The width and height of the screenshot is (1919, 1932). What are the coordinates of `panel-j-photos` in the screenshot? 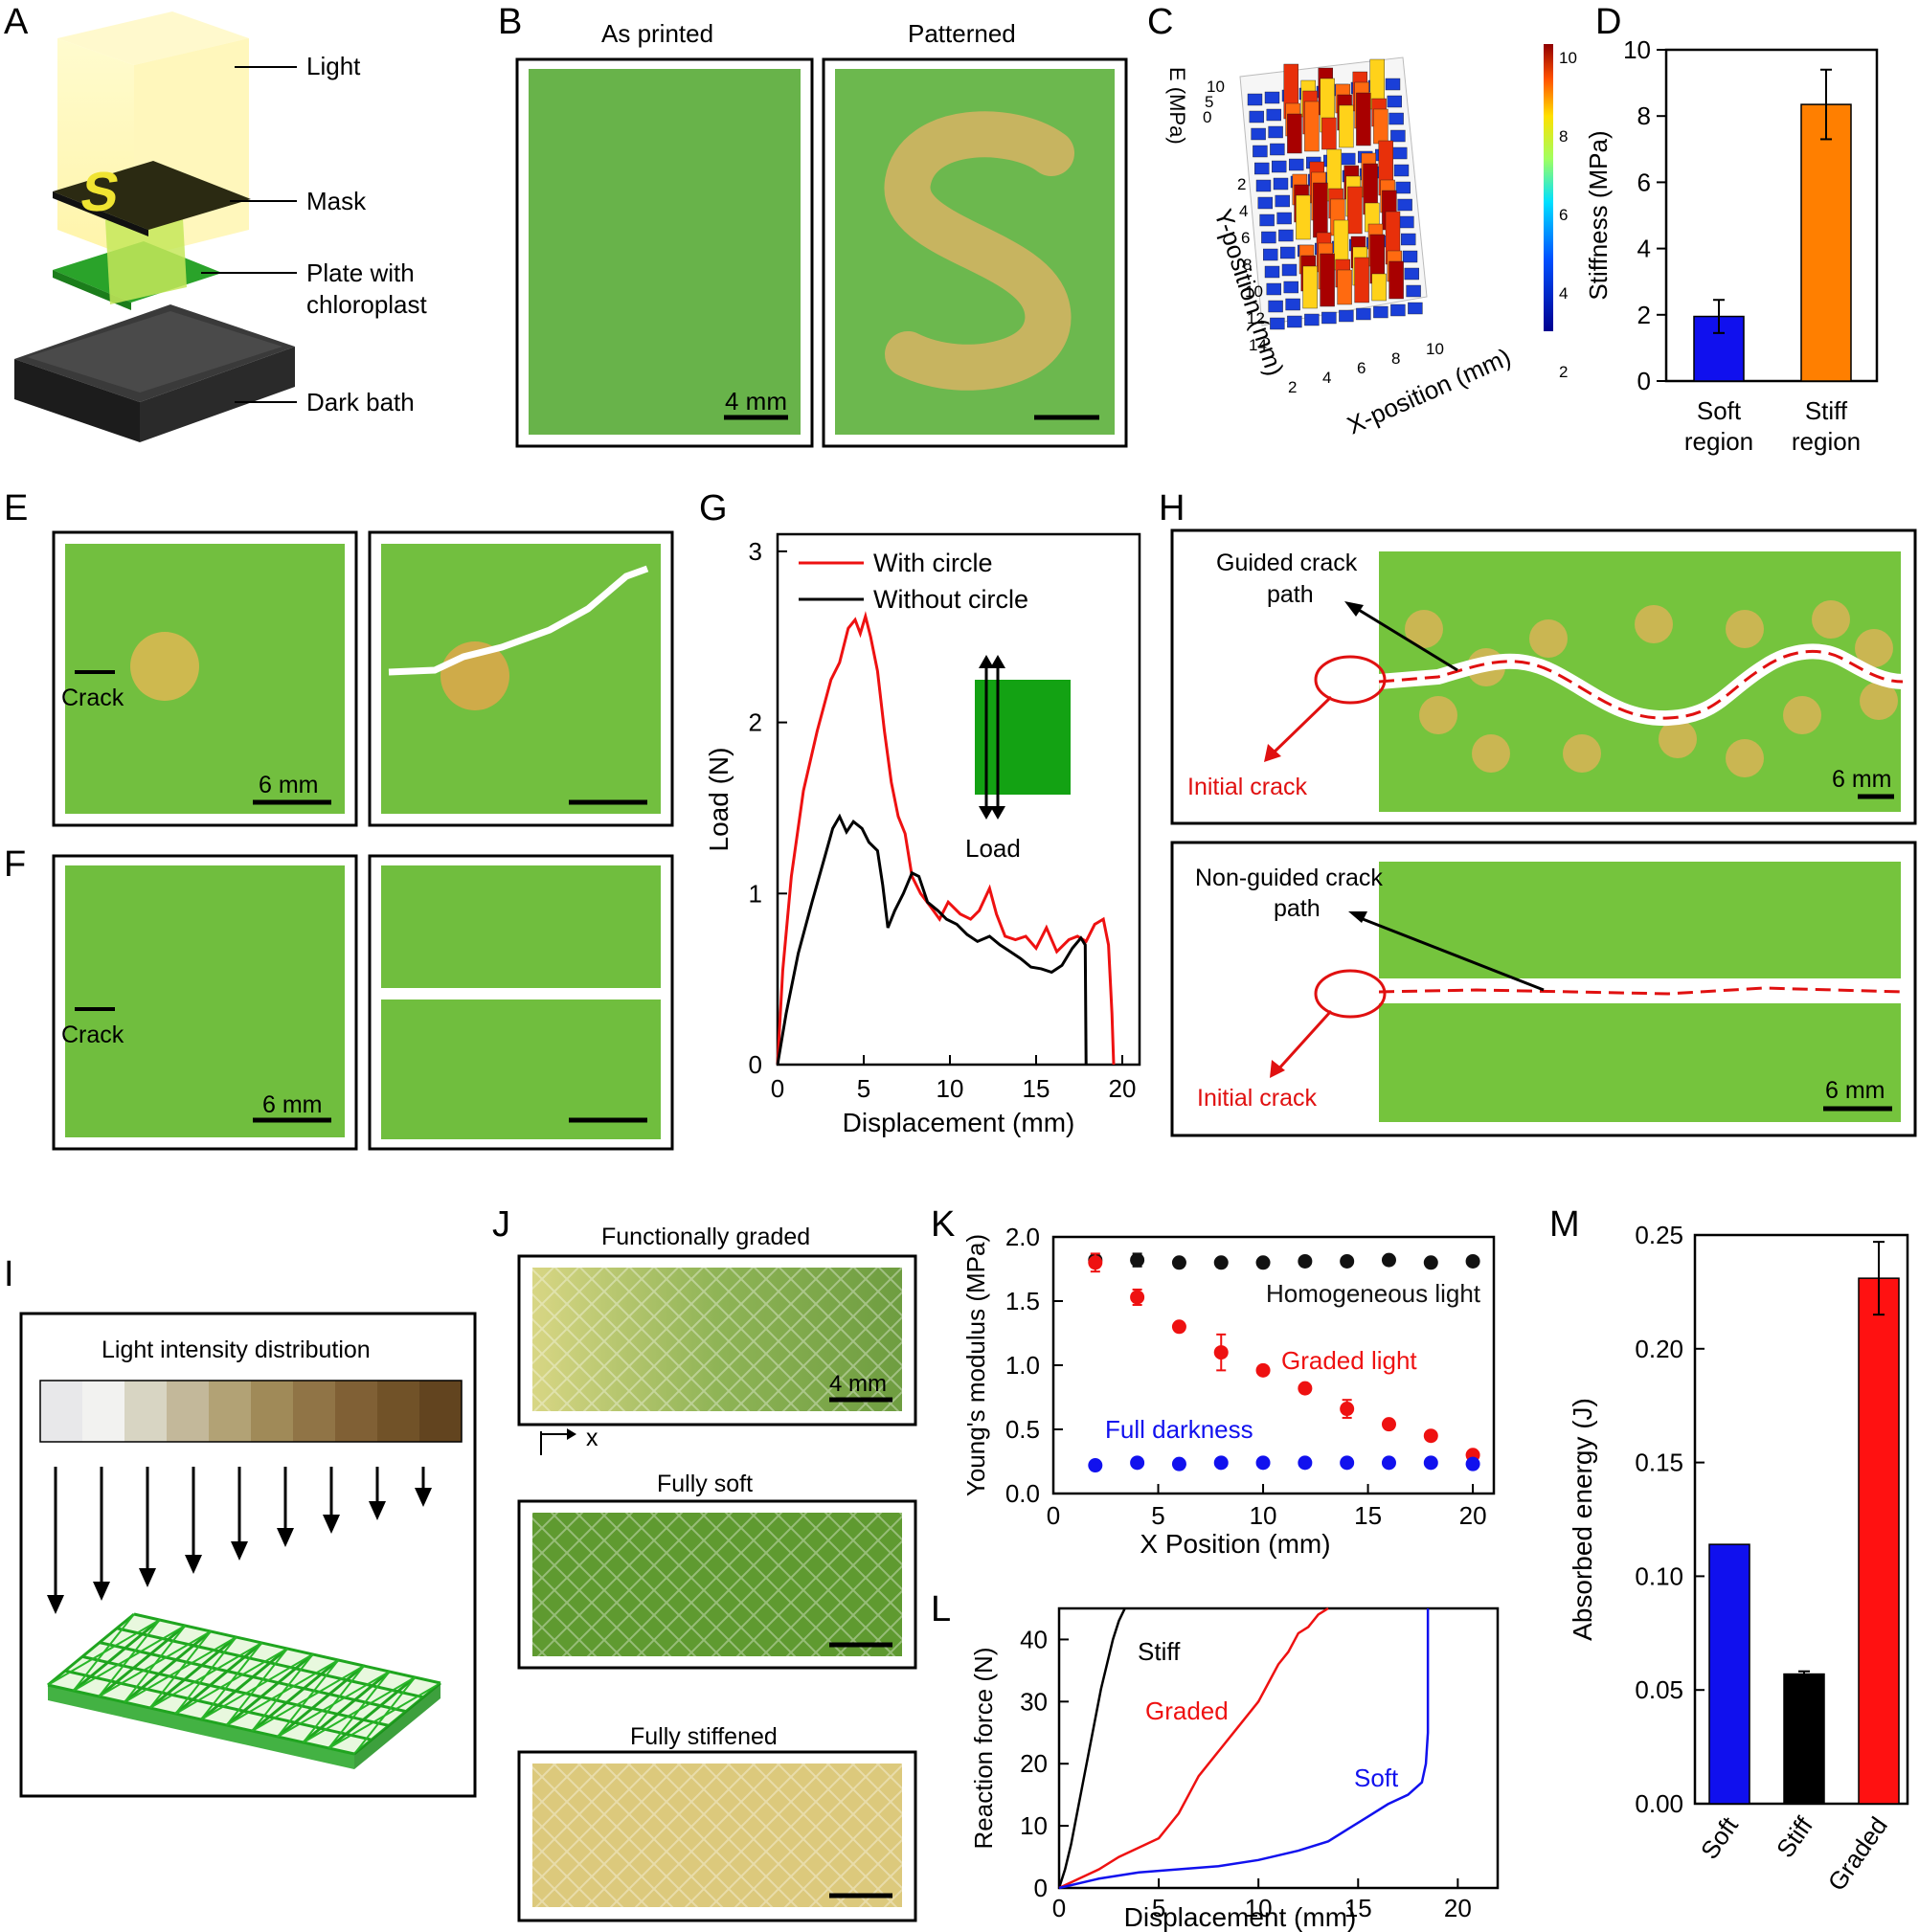 It's located at (717, 1588).